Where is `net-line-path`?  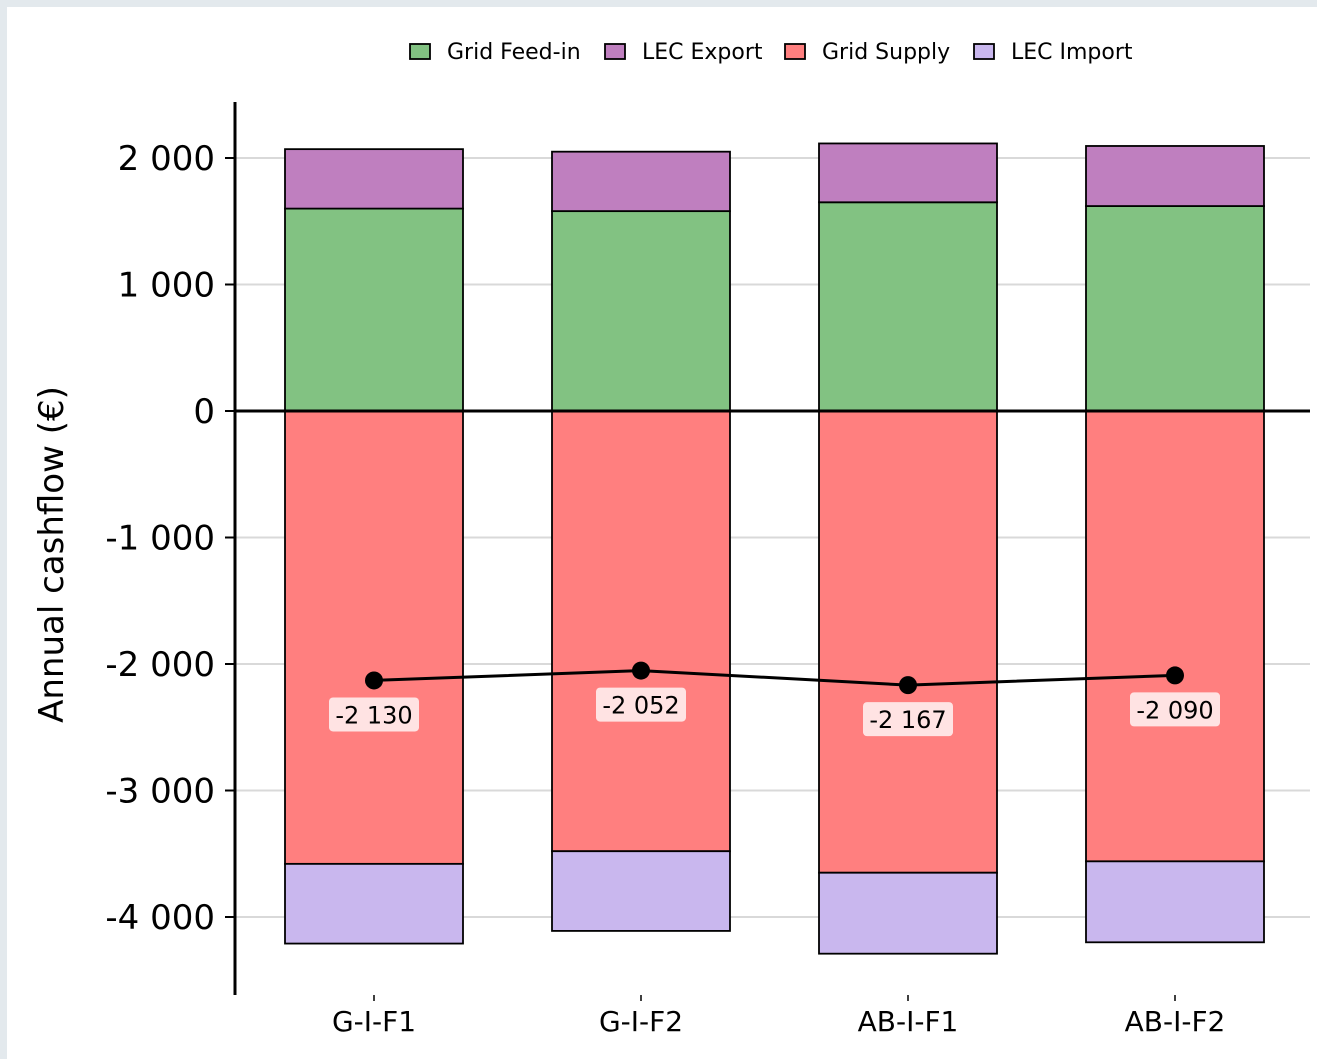
net-line-path is located at coordinates (774, 678).